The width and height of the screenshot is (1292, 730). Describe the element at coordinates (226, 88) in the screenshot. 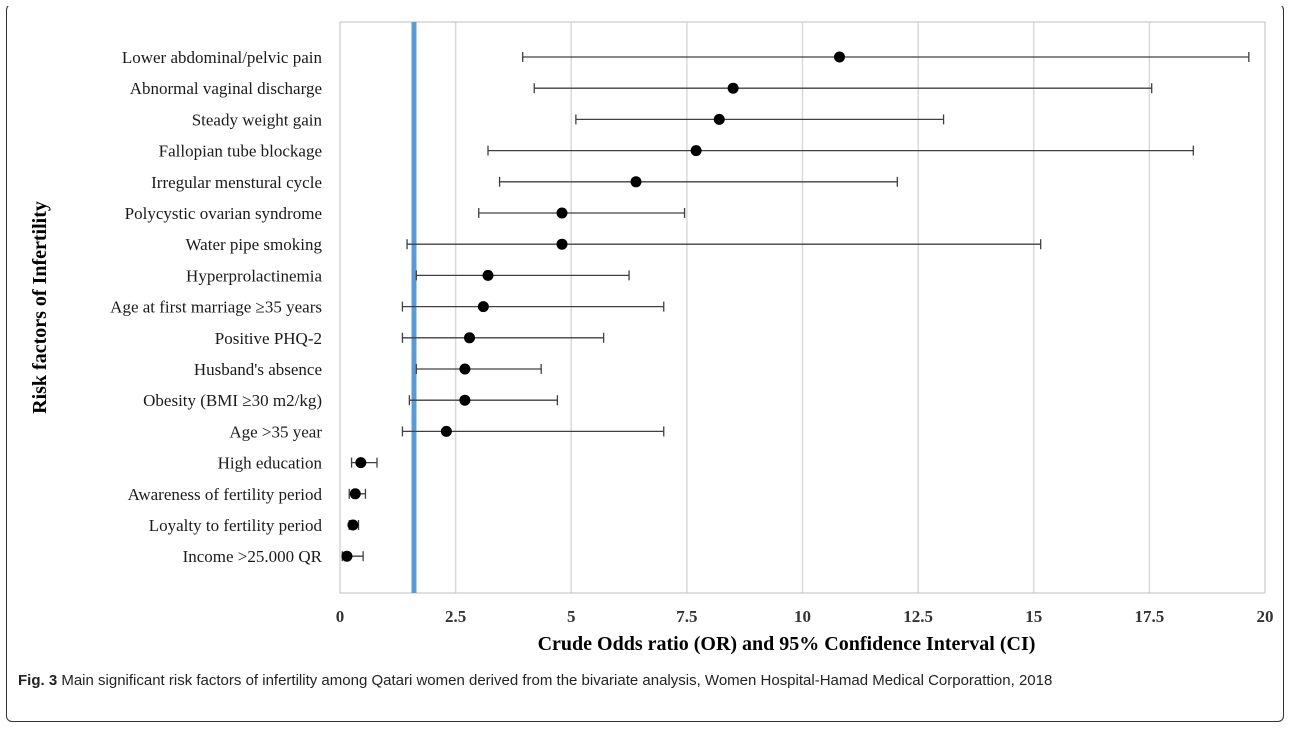

I see `category-label: Abnormal vaginal discharge` at that location.